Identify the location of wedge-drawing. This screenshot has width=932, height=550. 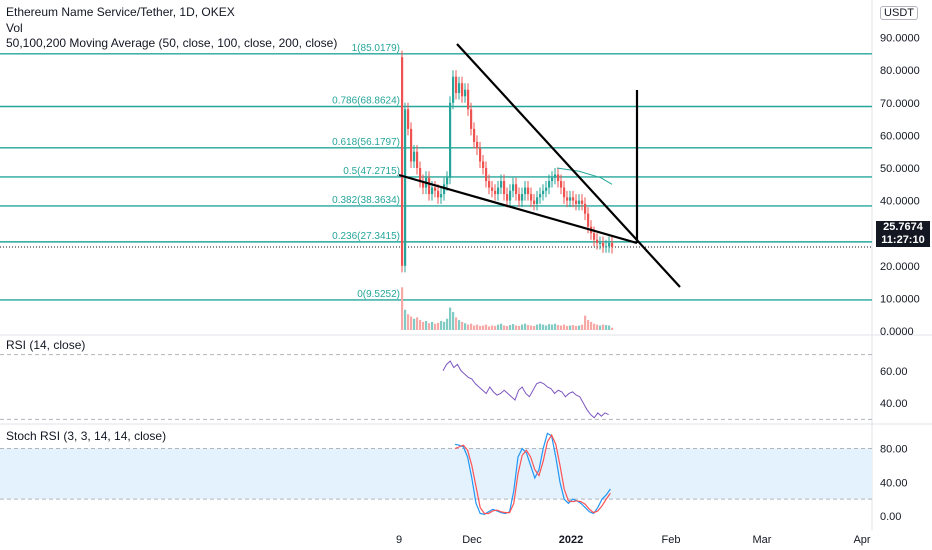
(539, 165).